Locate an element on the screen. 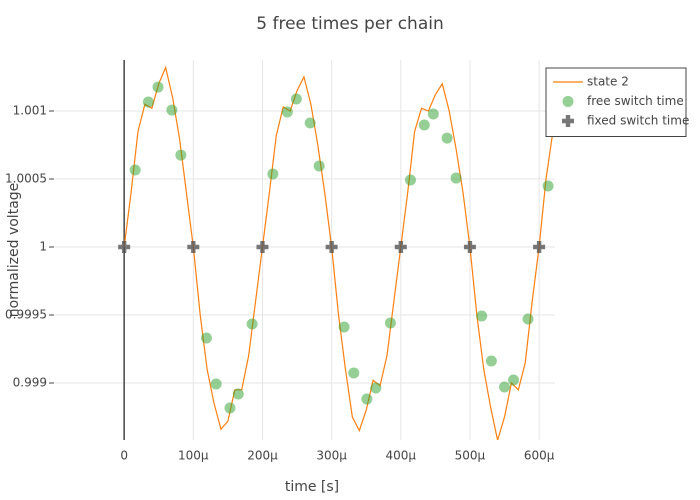 The height and width of the screenshot is (500, 700). legend-label: free switch time is located at coordinates (635, 101).